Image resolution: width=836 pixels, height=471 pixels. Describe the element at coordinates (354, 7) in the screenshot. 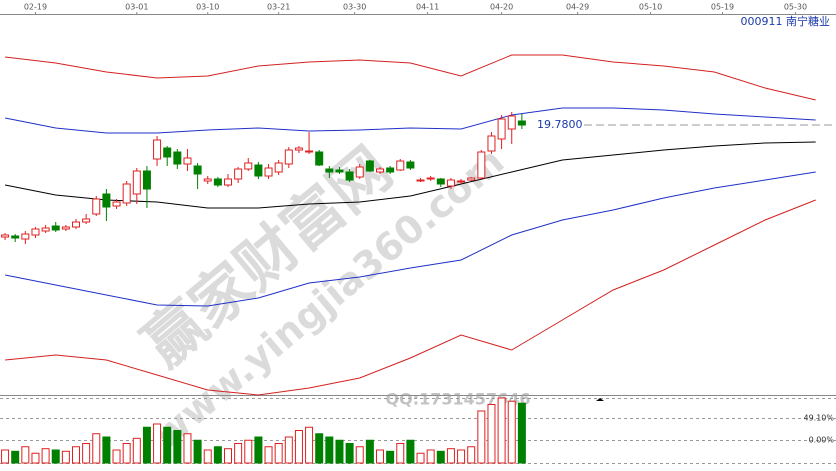

I see `x-tick-label: 03-30` at that location.